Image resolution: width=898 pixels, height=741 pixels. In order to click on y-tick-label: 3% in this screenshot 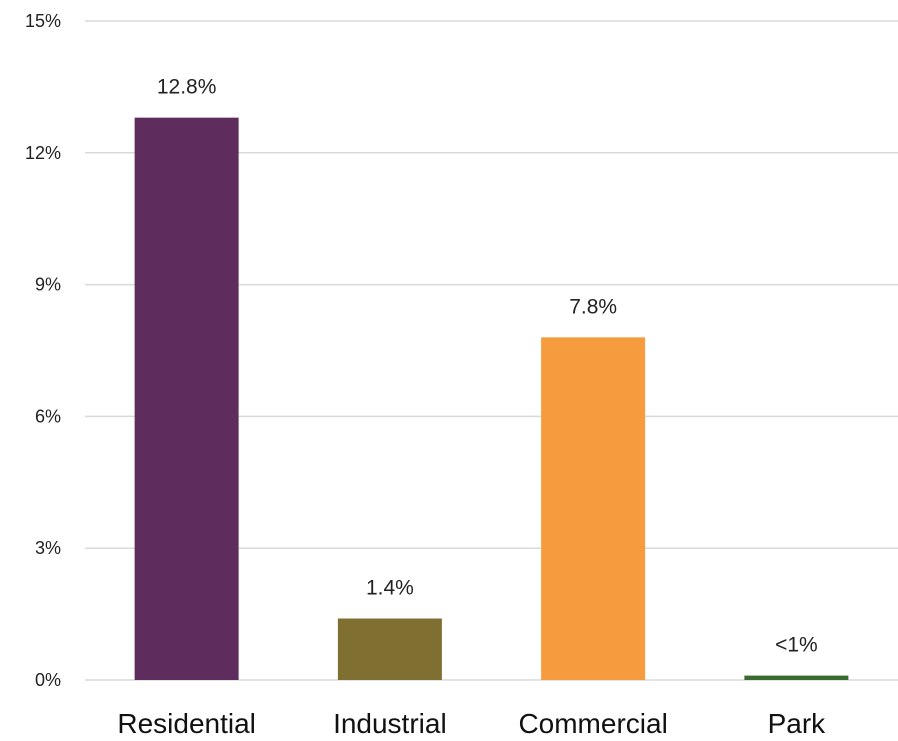, I will do `click(48, 548)`.